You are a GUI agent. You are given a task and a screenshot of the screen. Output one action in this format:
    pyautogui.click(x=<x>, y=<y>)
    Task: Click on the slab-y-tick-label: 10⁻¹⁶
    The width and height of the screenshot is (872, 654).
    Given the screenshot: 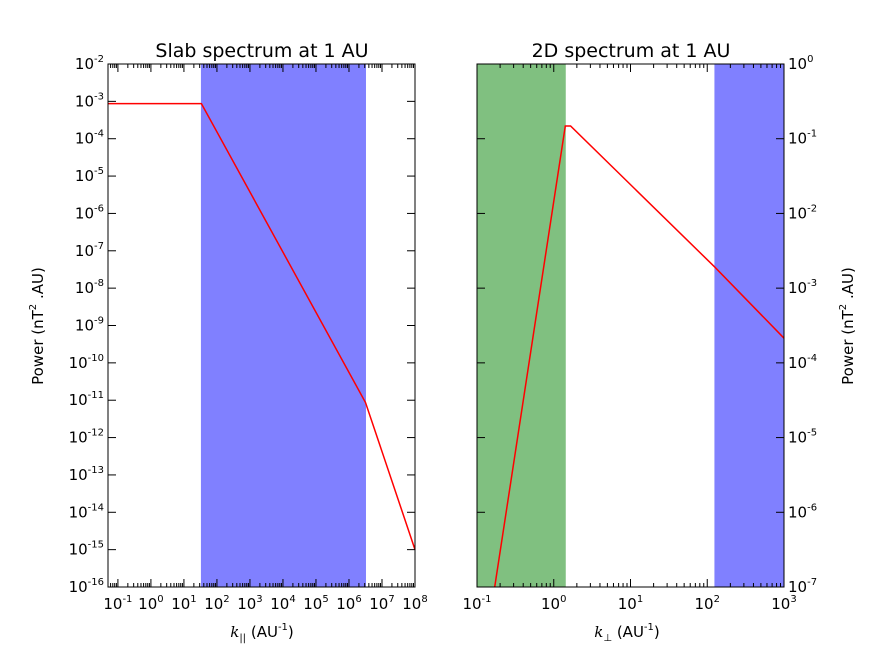 What is the action you would take?
    pyautogui.click(x=86, y=586)
    